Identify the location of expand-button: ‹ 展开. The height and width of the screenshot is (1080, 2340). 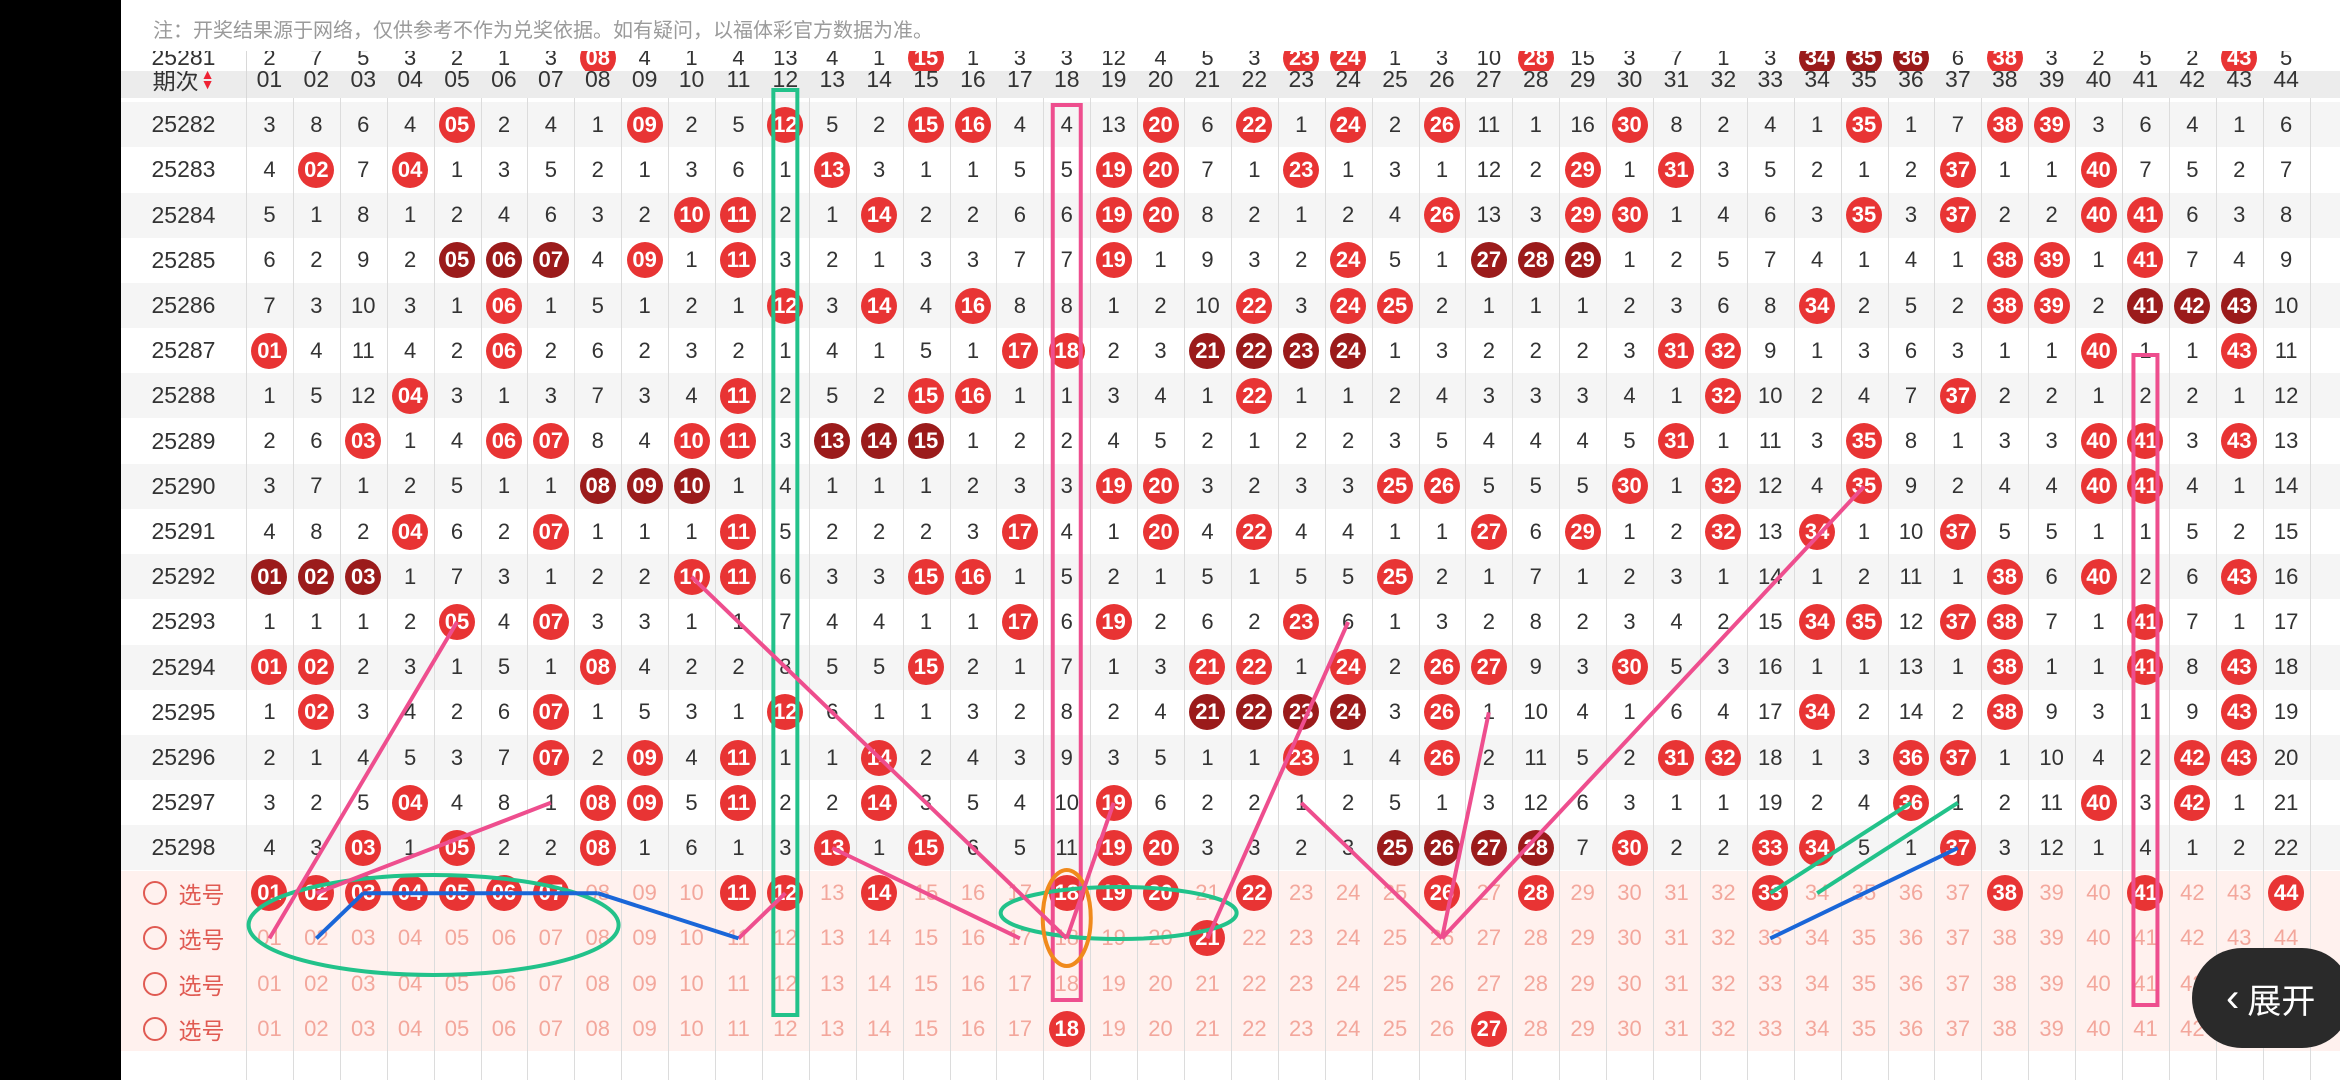
(2266, 998).